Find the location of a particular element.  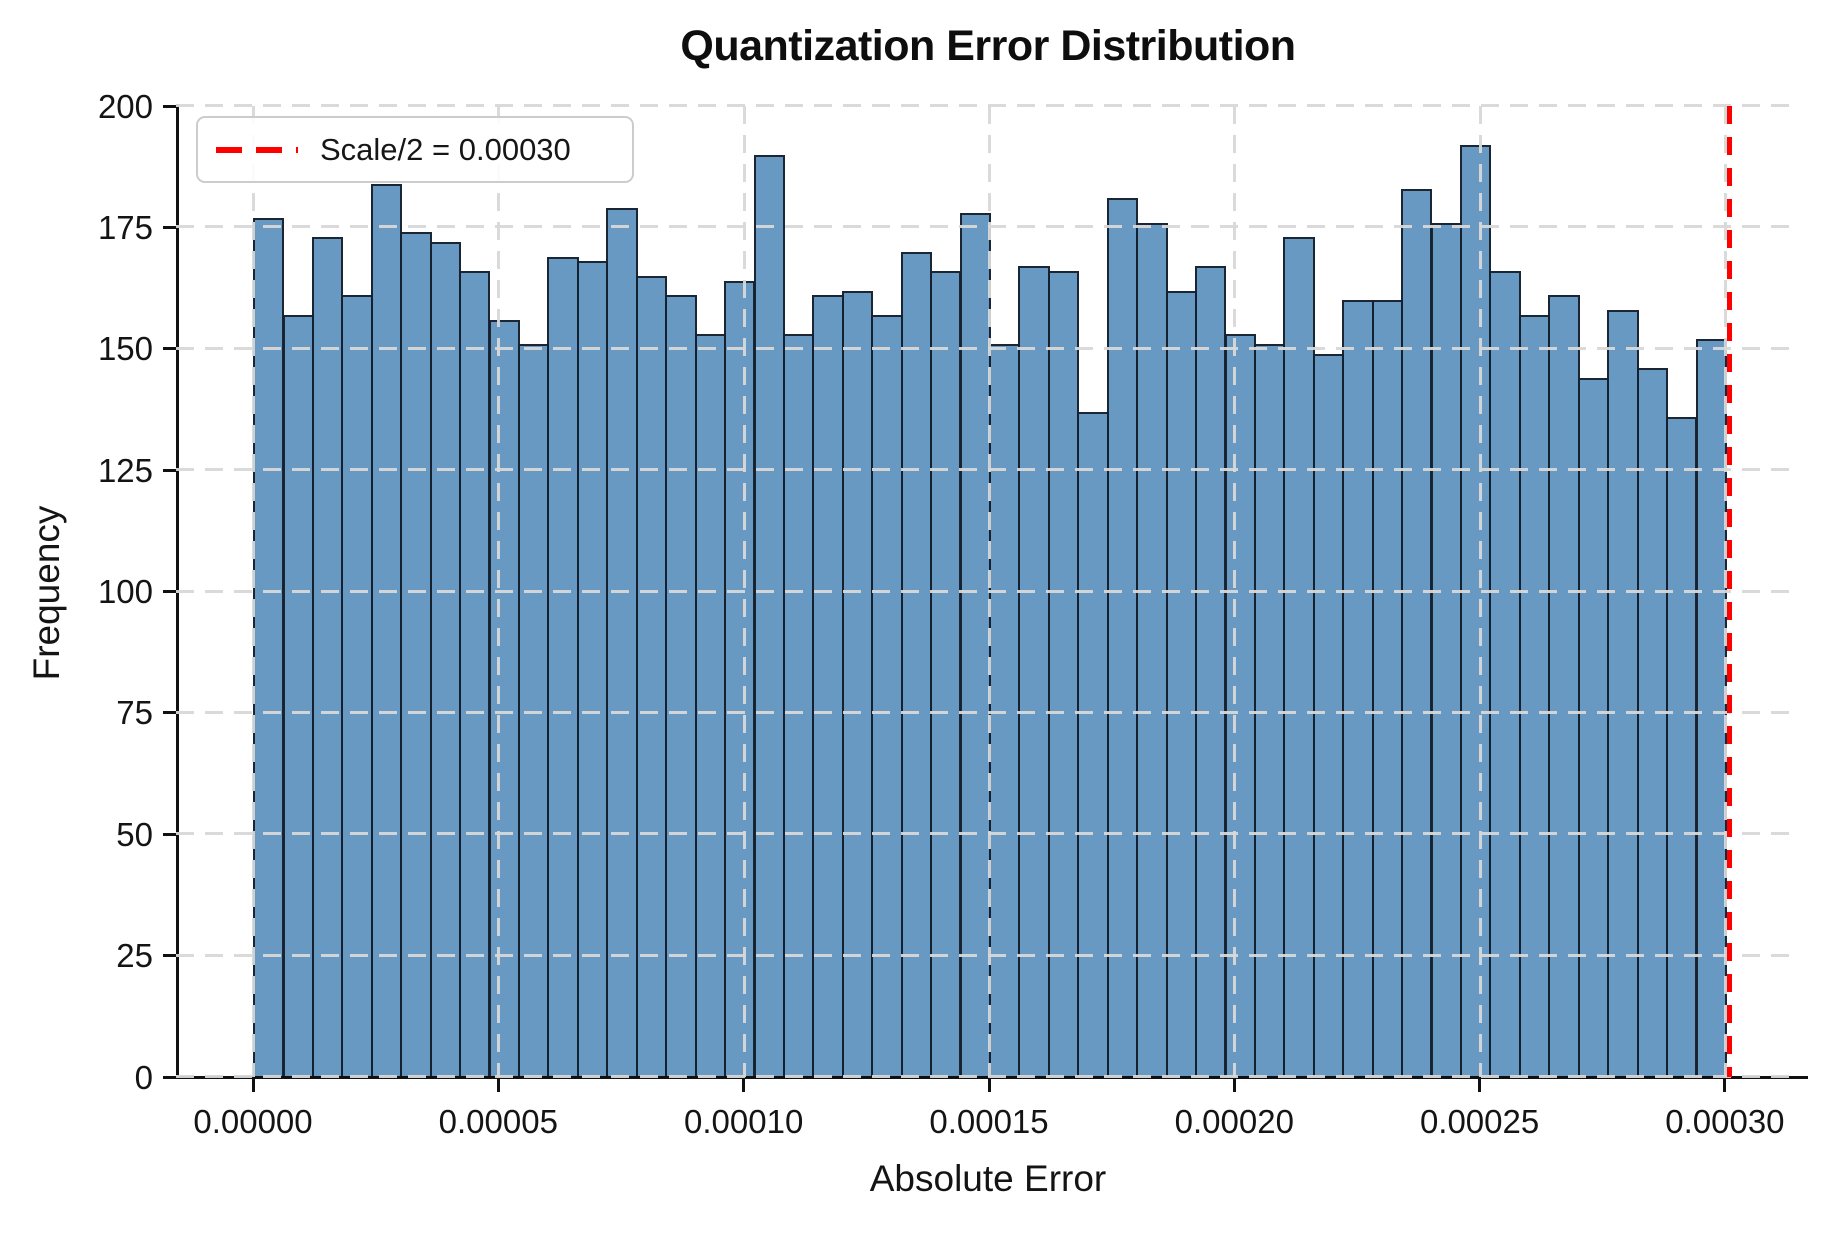

gridline-horizontal is located at coordinates (988, 105).